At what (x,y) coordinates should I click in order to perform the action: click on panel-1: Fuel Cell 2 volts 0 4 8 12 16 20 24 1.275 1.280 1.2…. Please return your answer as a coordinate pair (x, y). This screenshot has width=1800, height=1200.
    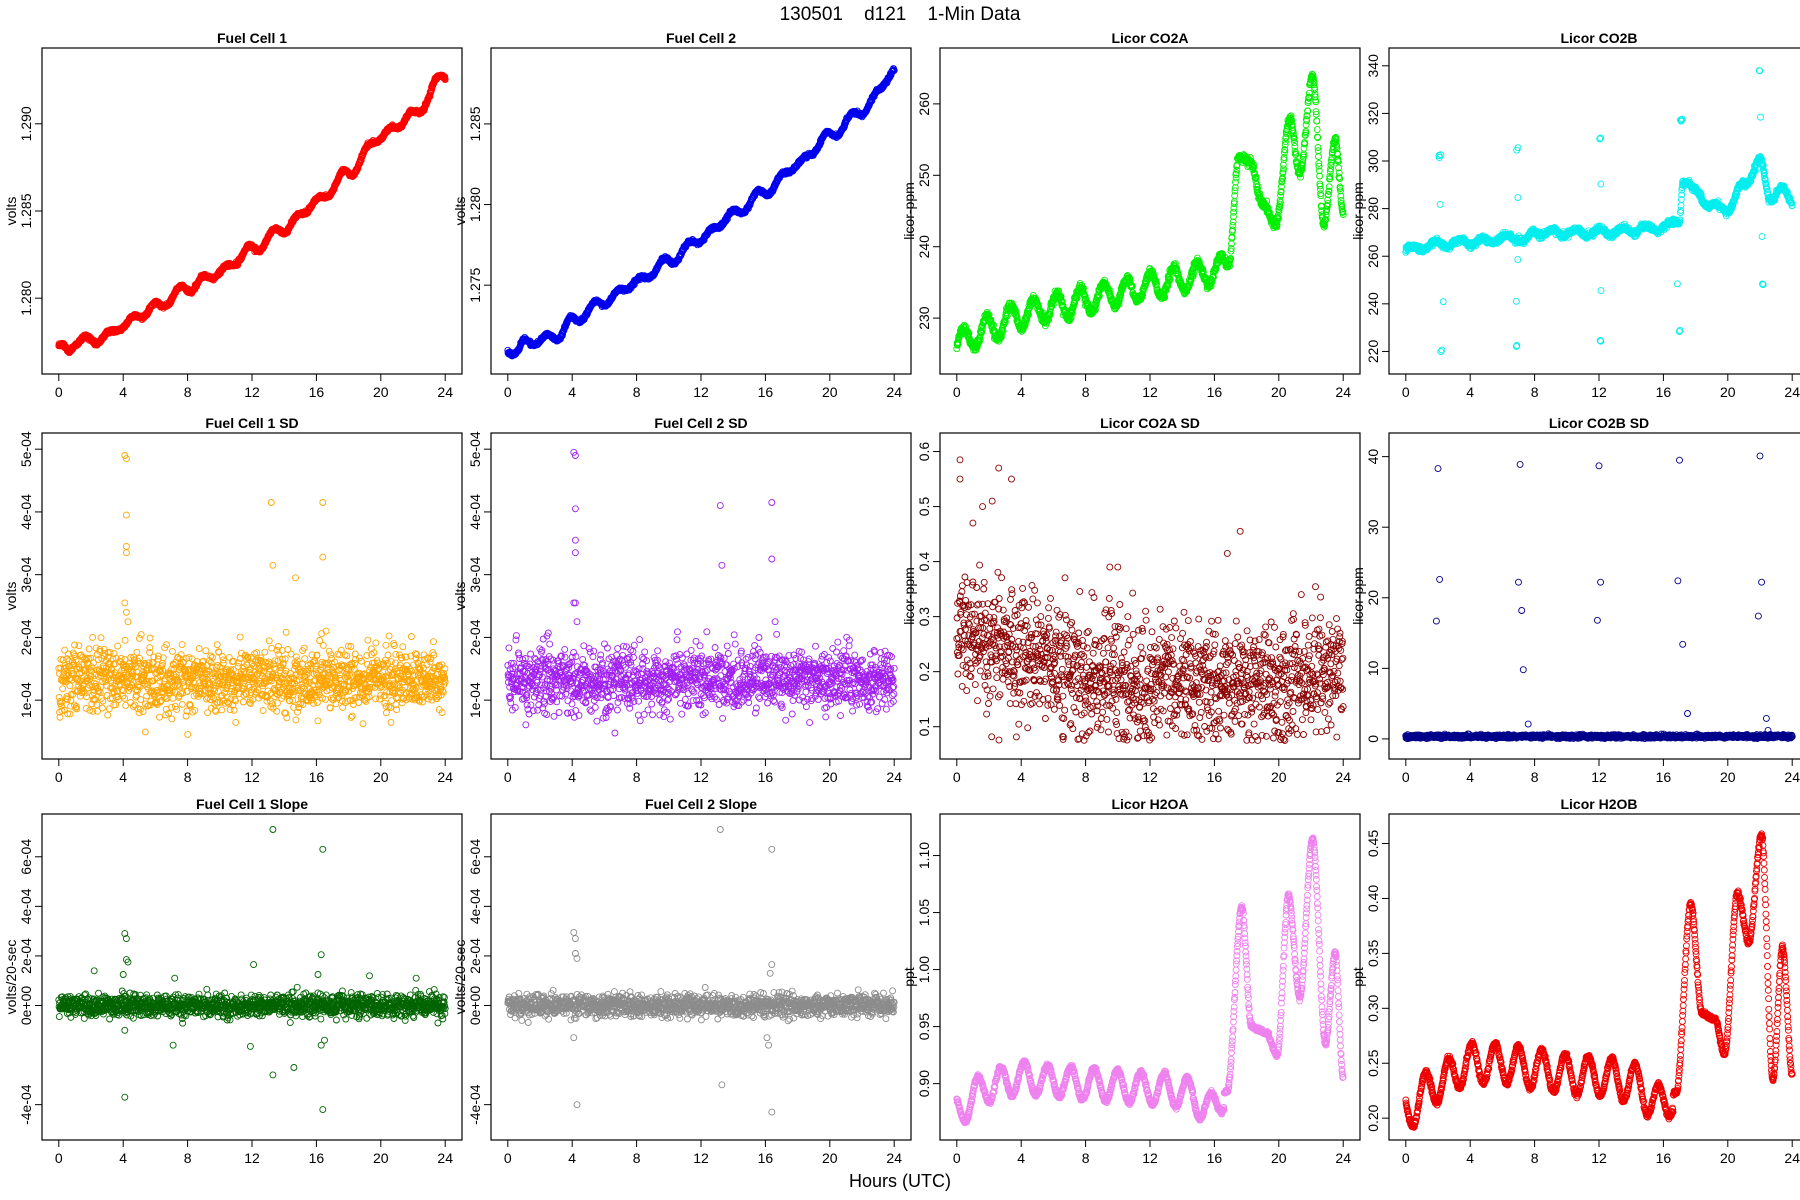
    Looking at the image, I should click on (682, 215).